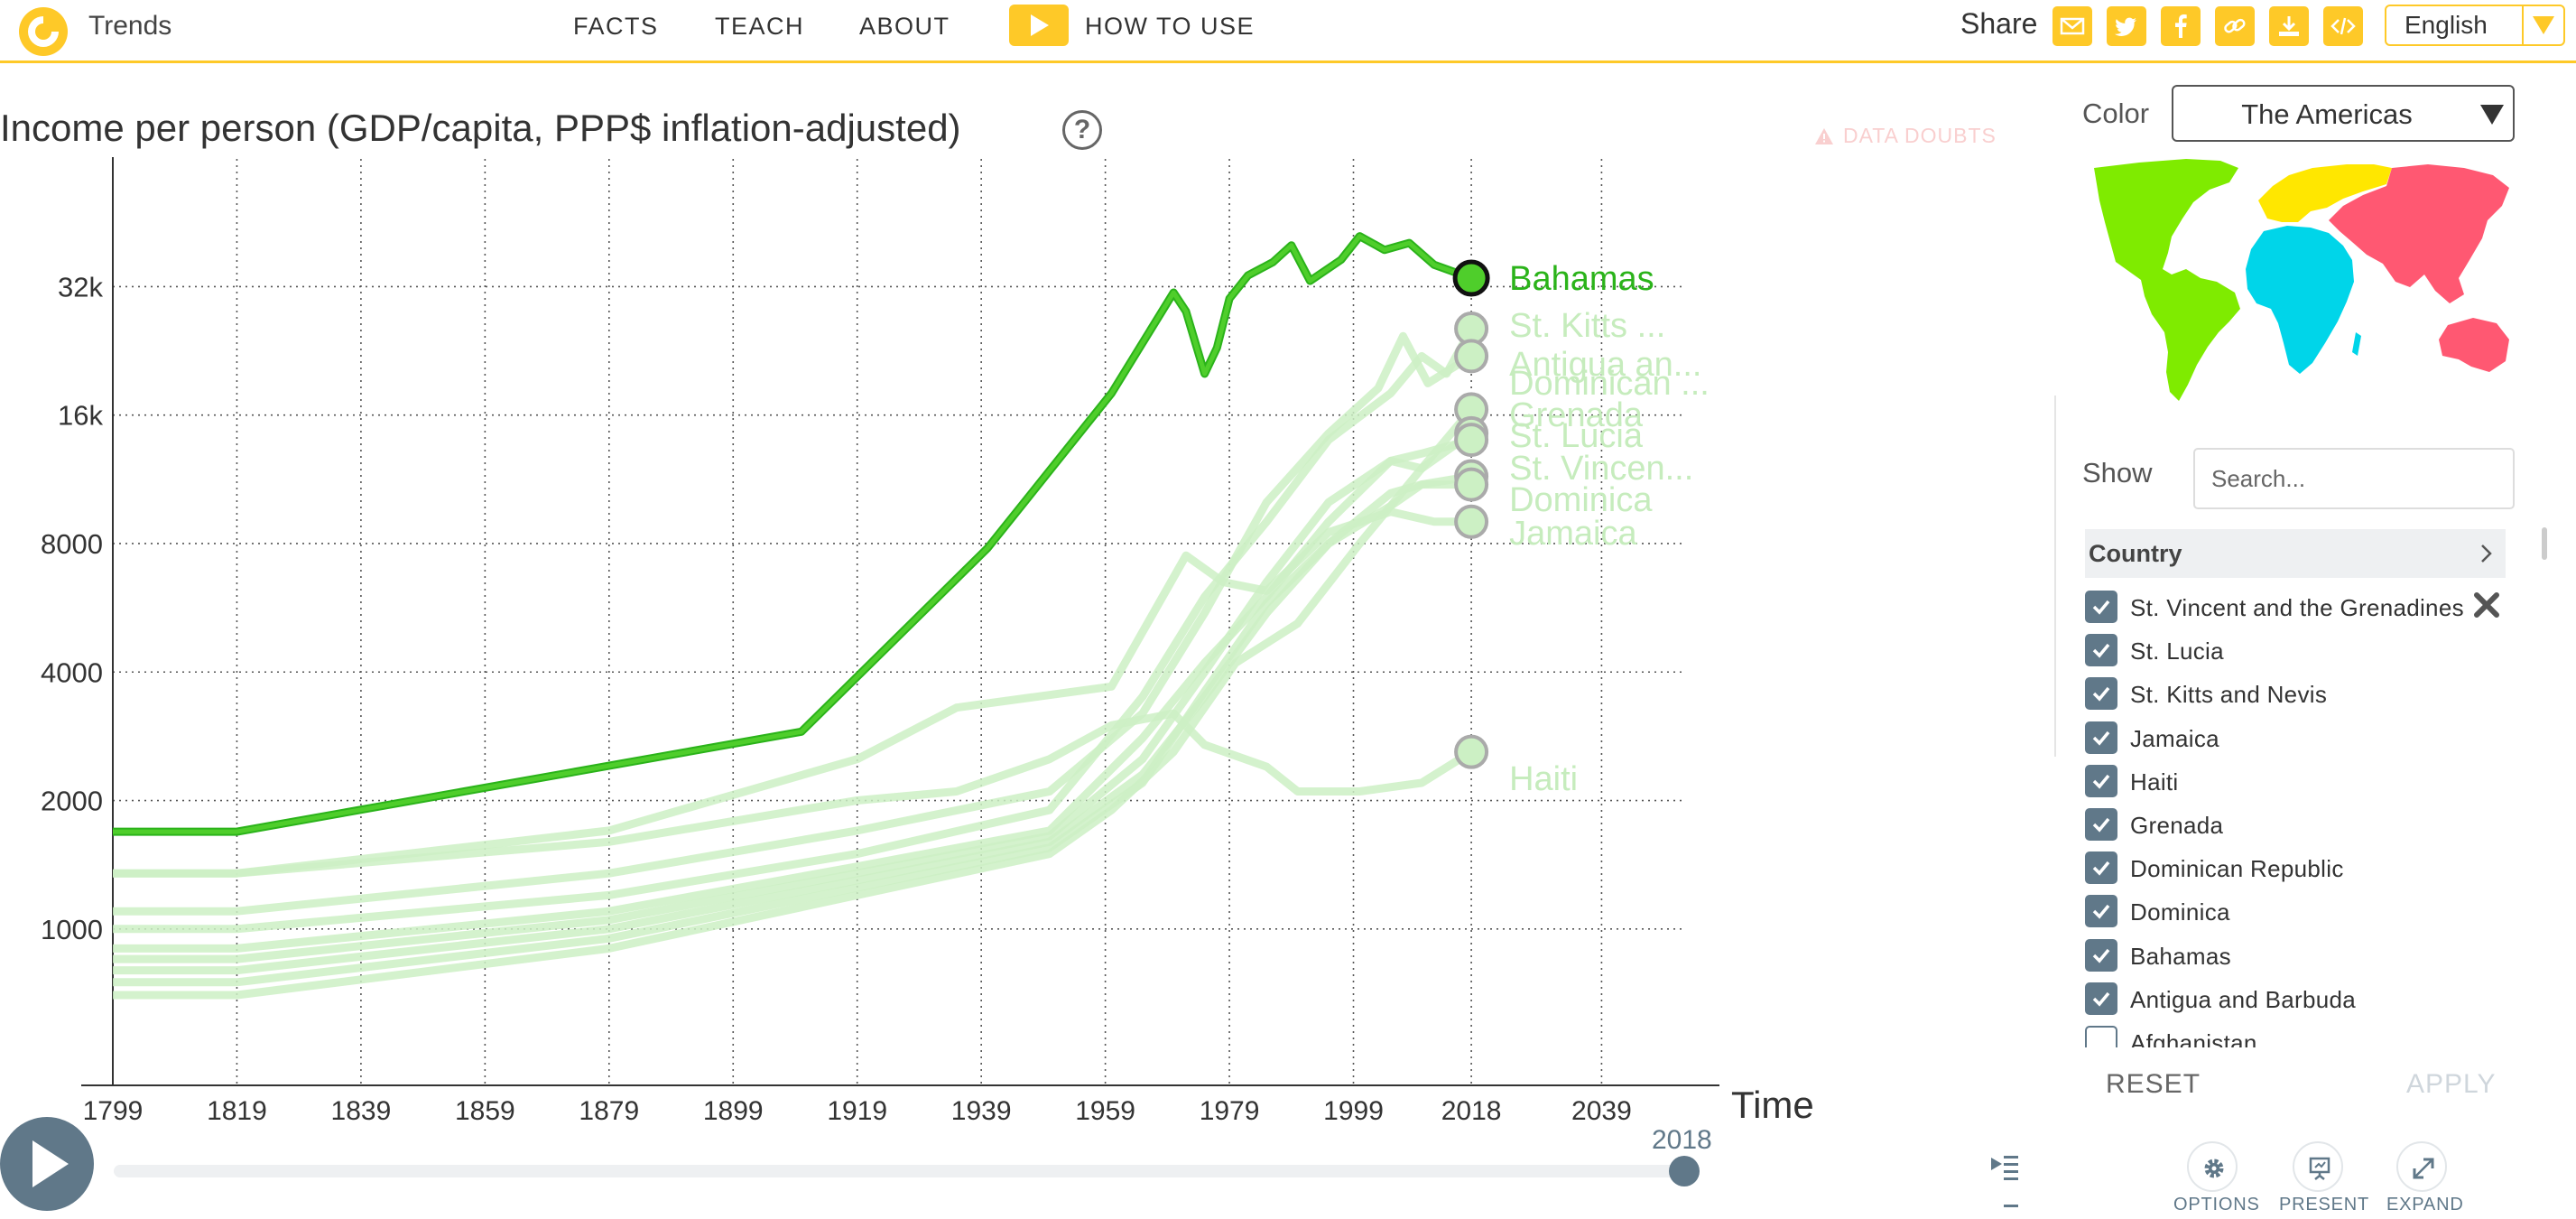  I want to click on how-to-use-button, so click(1039, 25).